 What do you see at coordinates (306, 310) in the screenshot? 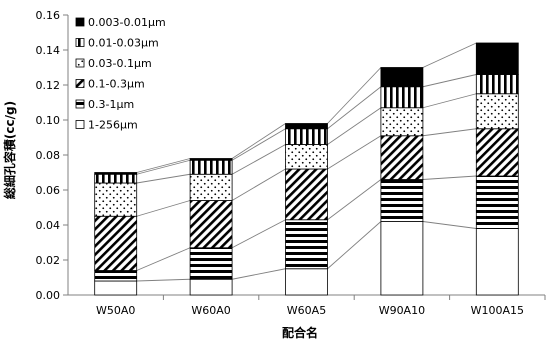
I see `x-tick-label: W60A5` at bounding box center [306, 310].